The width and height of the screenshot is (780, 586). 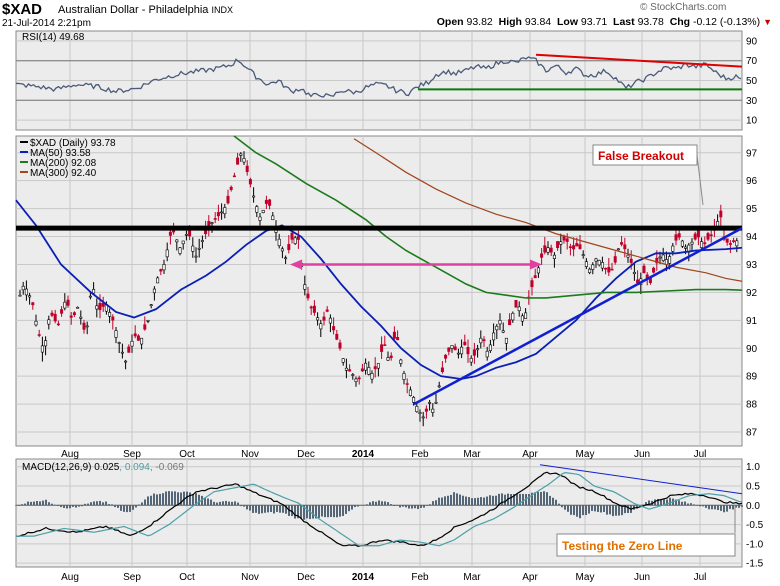 I want to click on macd-legend-part: , -0.069, so click(x=167, y=467).